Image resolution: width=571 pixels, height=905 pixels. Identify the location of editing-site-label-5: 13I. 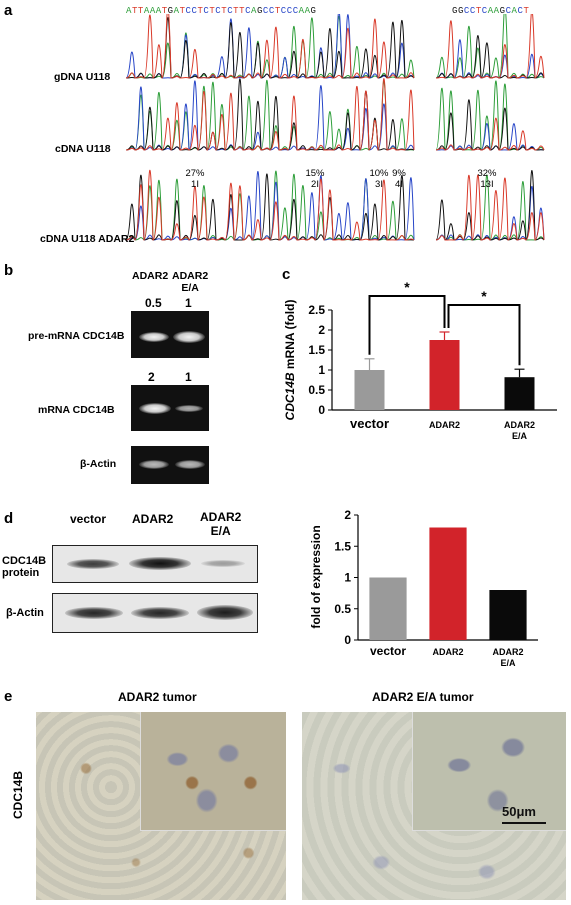
(487, 184).